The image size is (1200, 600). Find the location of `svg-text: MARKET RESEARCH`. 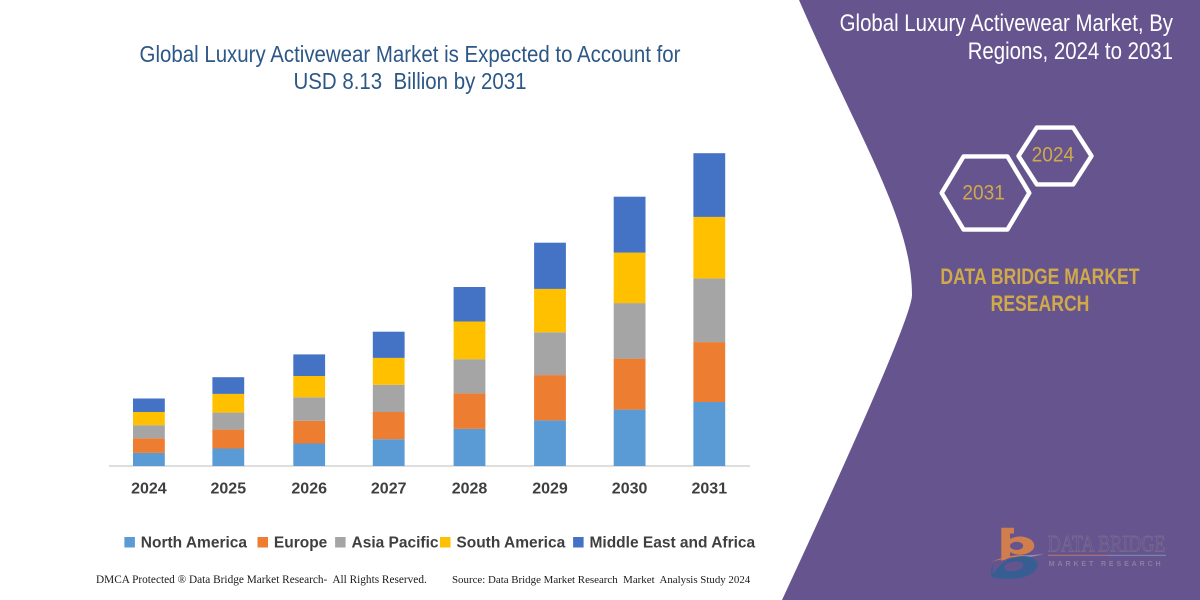

svg-text: MARKET RESEARCH is located at coordinates (1106, 563).